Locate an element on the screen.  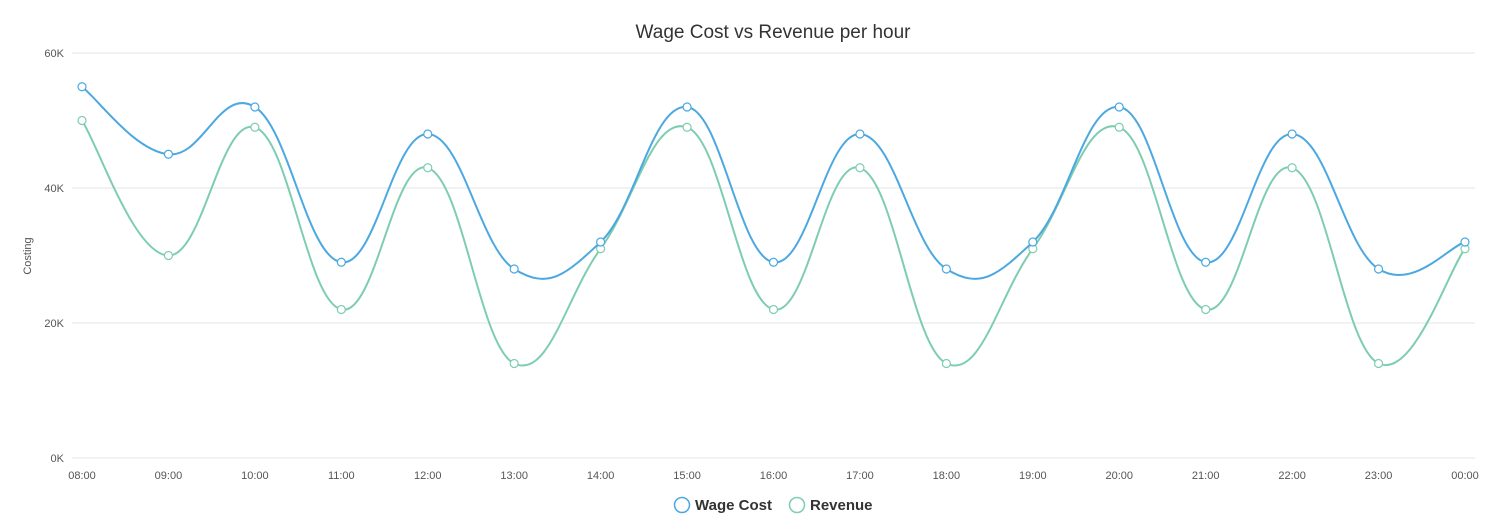
x-tick-label: 20:00 is located at coordinates (1119, 476).